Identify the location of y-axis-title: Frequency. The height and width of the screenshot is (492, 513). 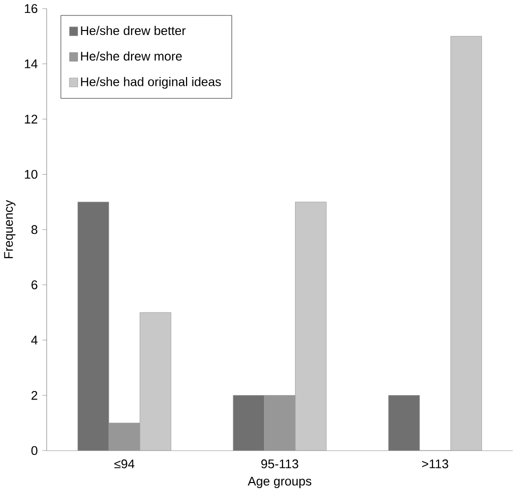
(10, 229).